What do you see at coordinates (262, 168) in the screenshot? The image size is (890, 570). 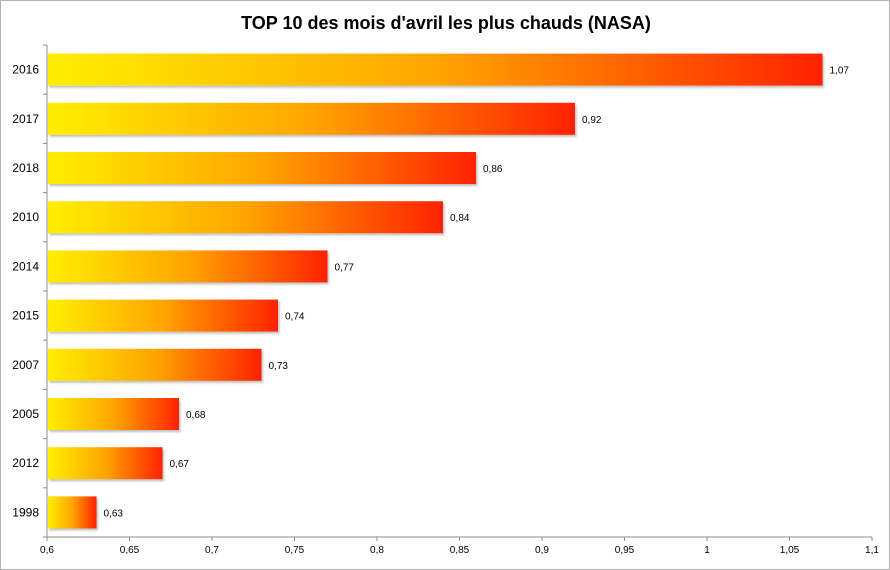 I see `bar-2018` at bounding box center [262, 168].